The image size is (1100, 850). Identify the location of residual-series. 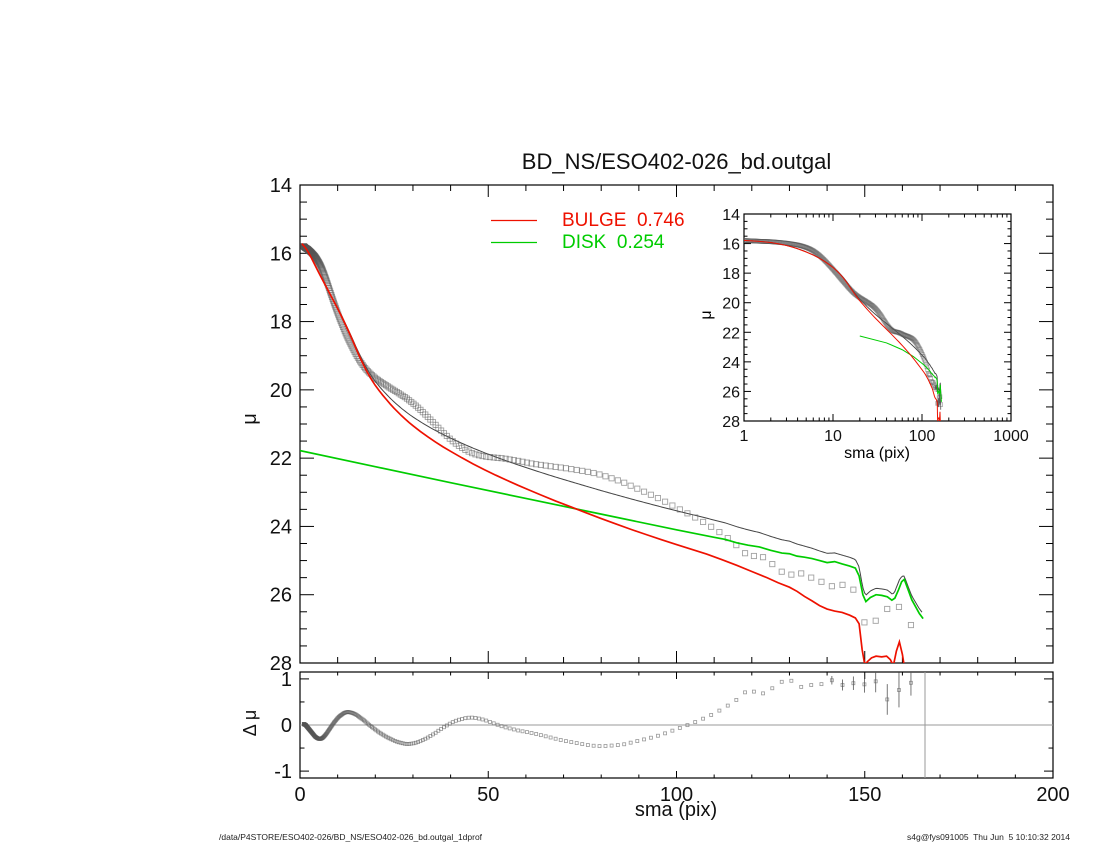
(607, 710).